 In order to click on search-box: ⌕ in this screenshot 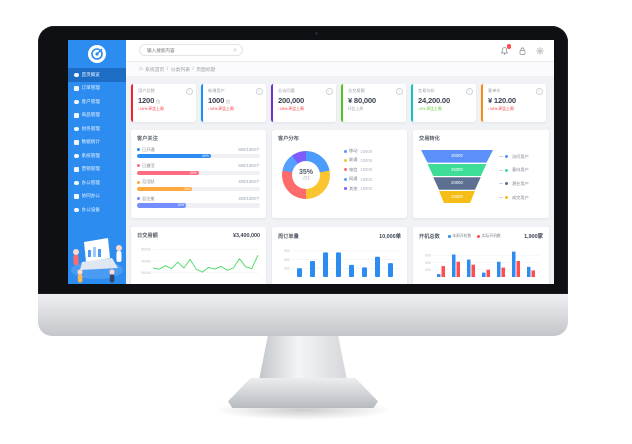, I will do `click(191, 50)`.